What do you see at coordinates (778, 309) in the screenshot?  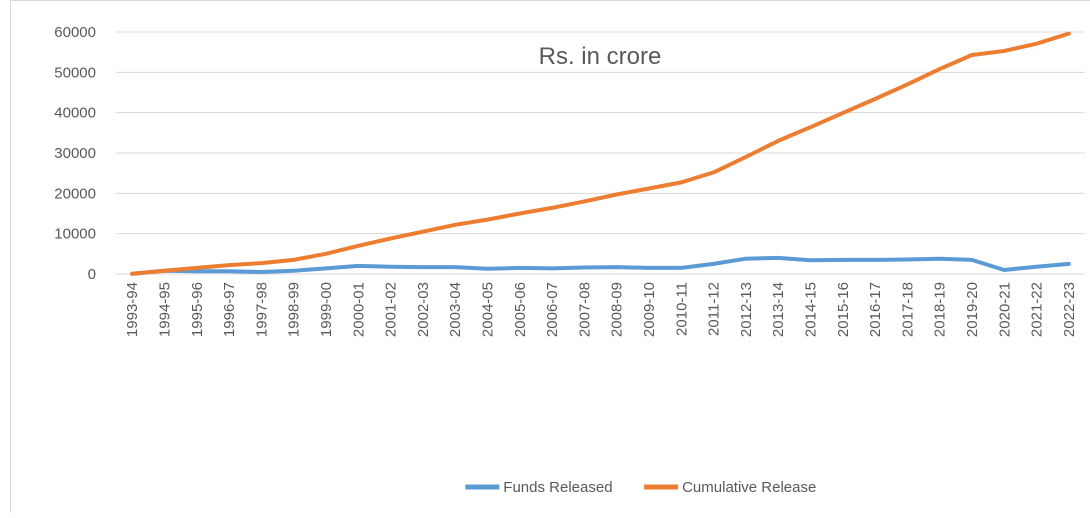 I see `x-tick-label: 2013-14` at bounding box center [778, 309].